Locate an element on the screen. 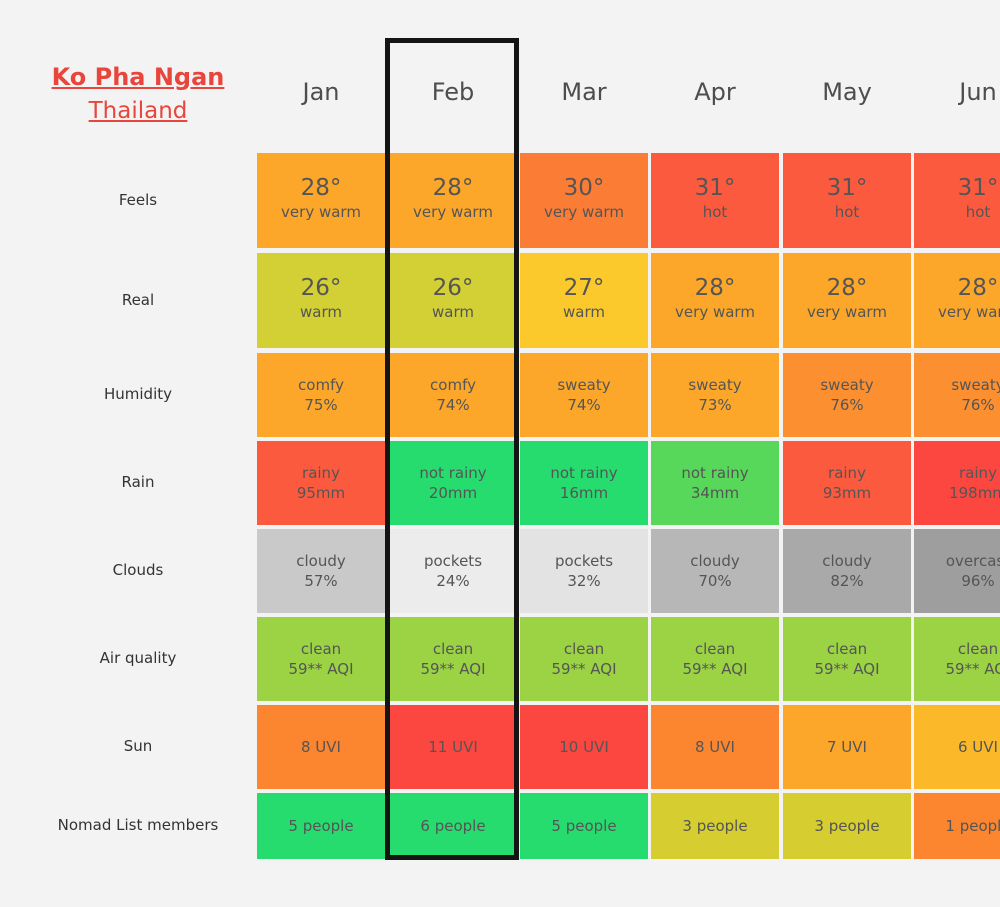 The image size is (1000, 907). members-cell-feb: 6 people is located at coordinates (453, 826).